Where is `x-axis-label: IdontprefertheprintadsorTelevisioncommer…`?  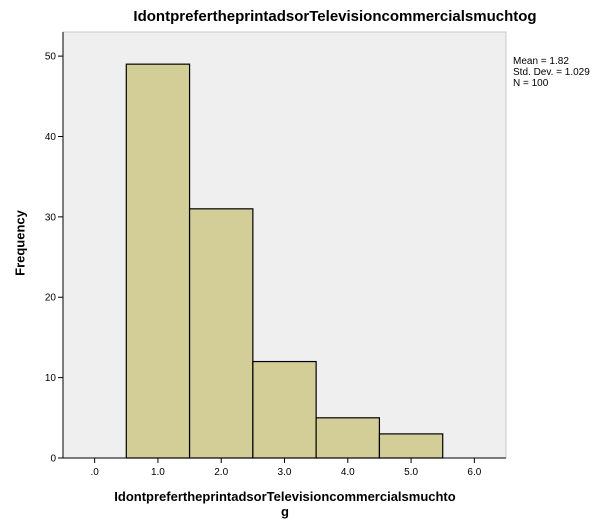 x-axis-label: IdontprefertheprintadsorTelevisioncommer… is located at coordinates (285, 504).